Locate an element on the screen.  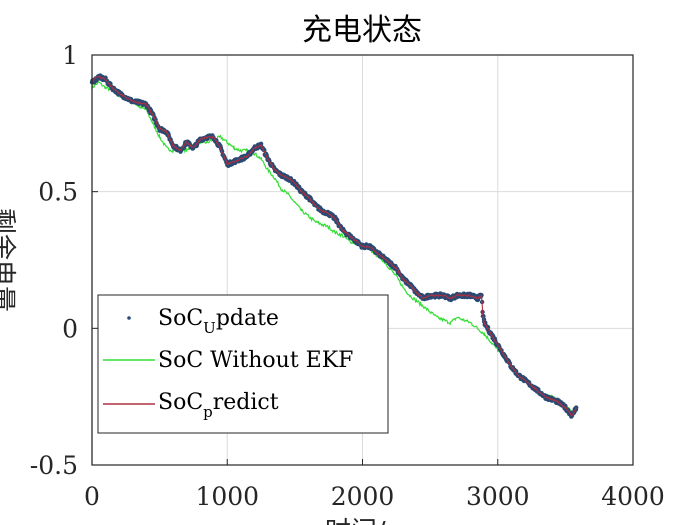
x-tick-label: 1000 is located at coordinates (227, 496).